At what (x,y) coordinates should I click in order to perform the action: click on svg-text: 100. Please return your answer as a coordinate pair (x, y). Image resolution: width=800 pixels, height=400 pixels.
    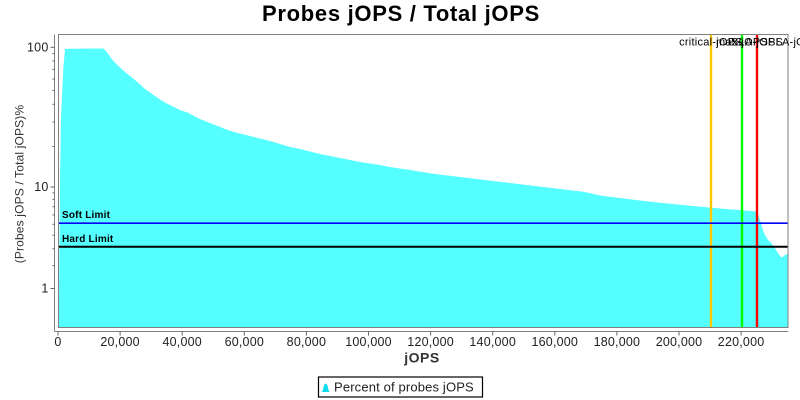
    Looking at the image, I should click on (37, 48).